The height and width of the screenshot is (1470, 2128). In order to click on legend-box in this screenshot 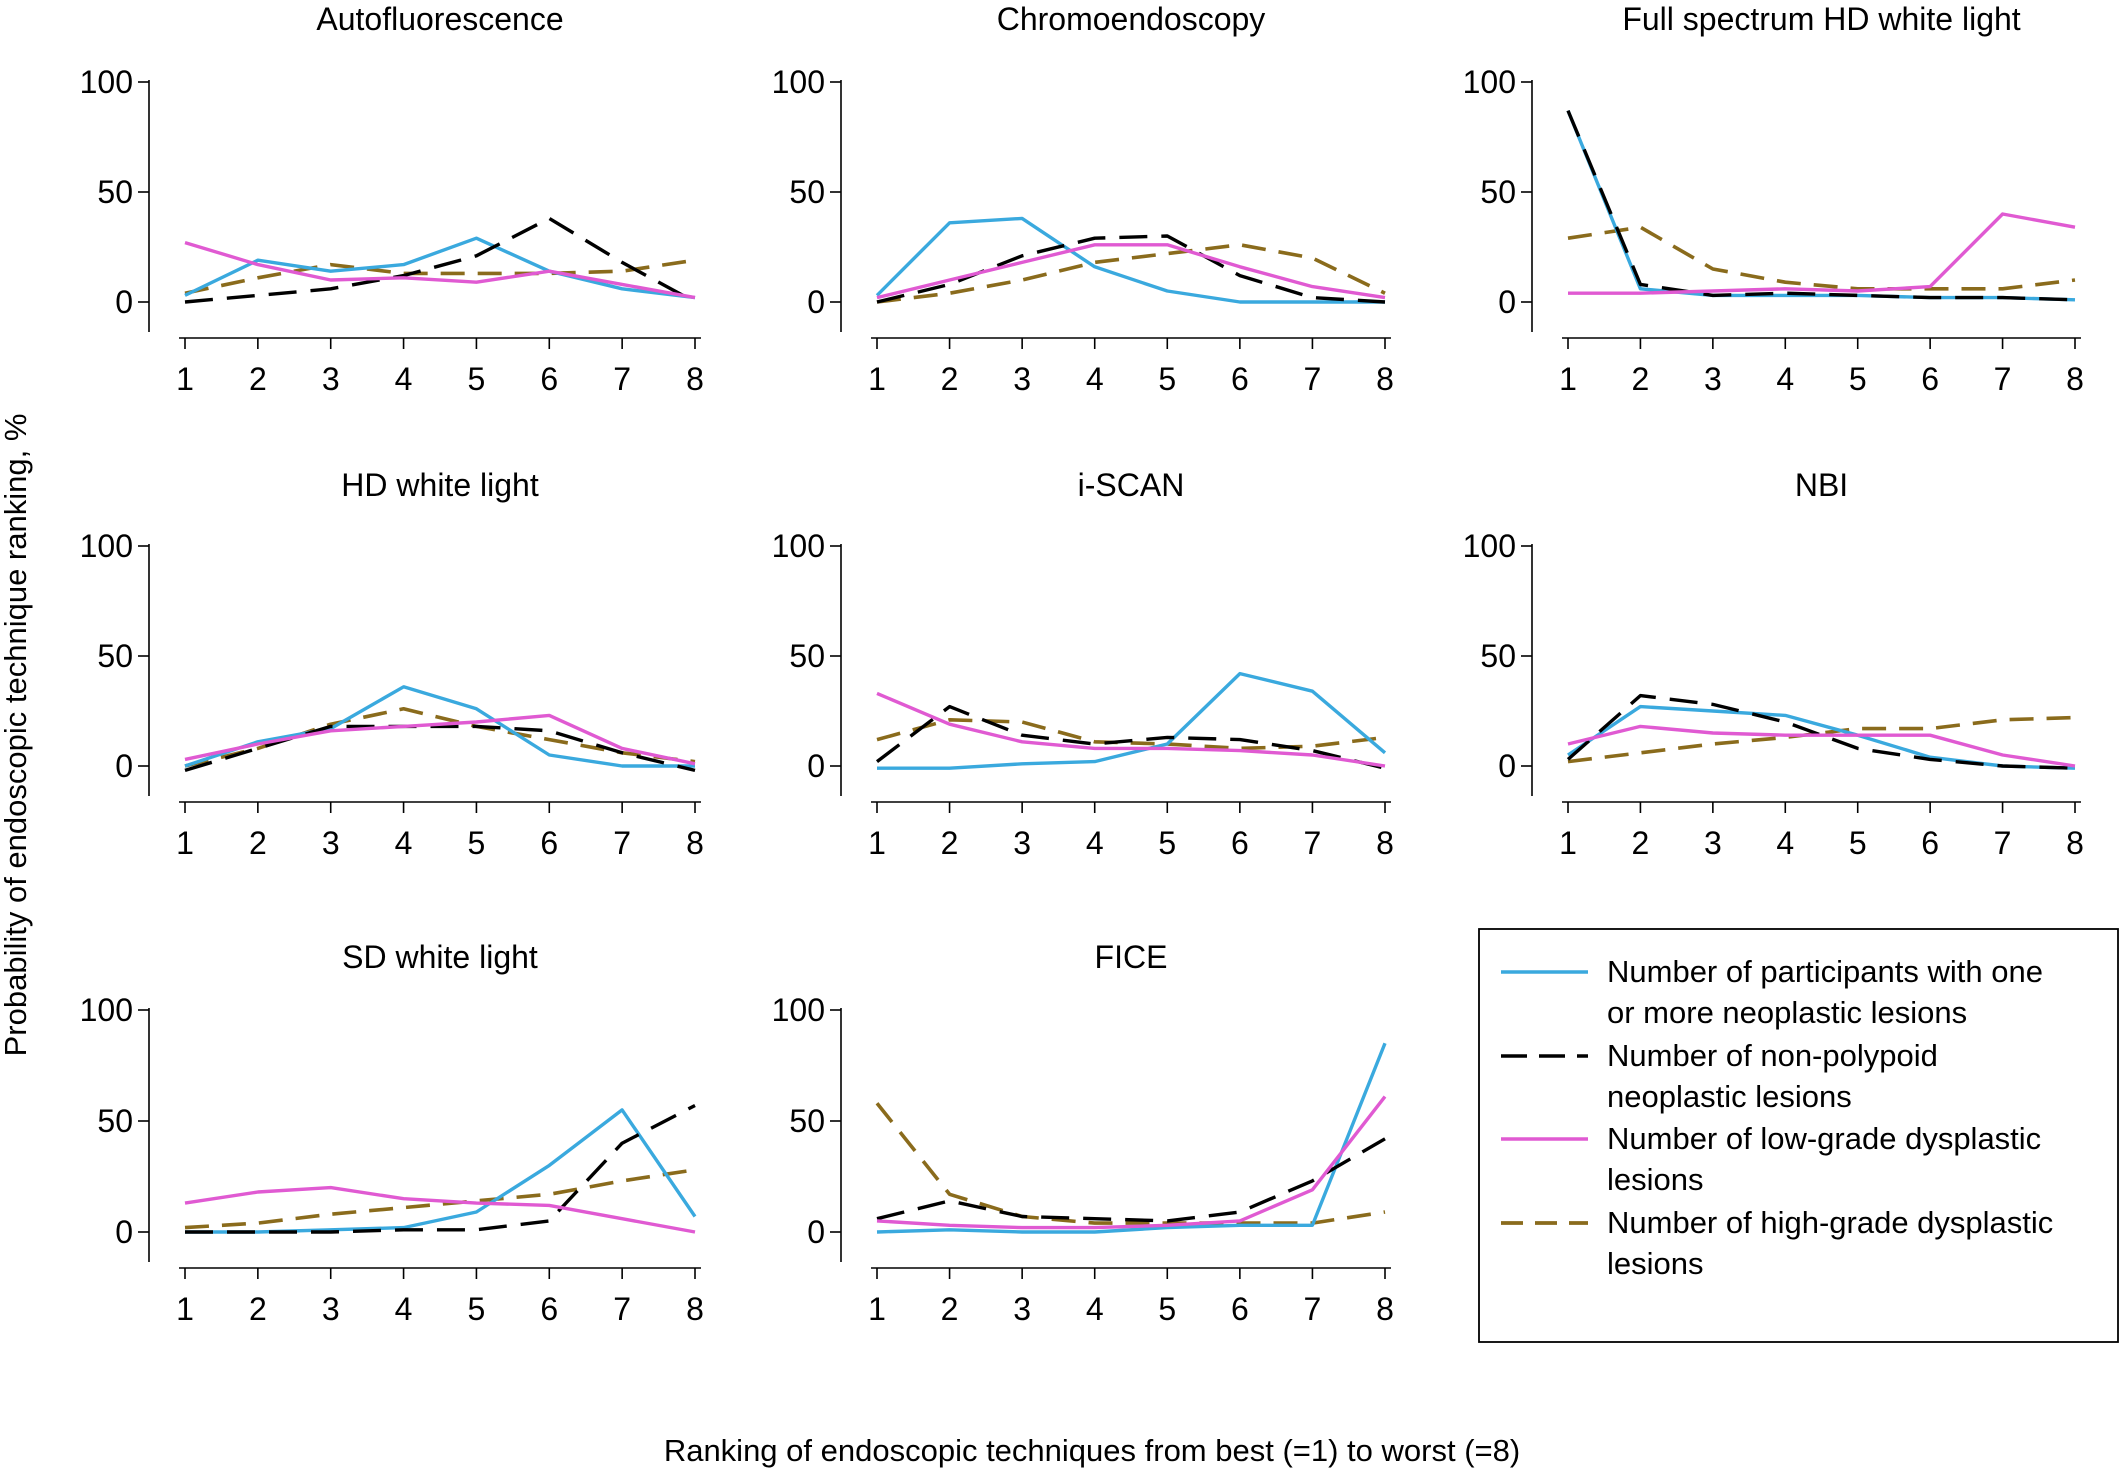, I will do `click(1798, 1135)`.